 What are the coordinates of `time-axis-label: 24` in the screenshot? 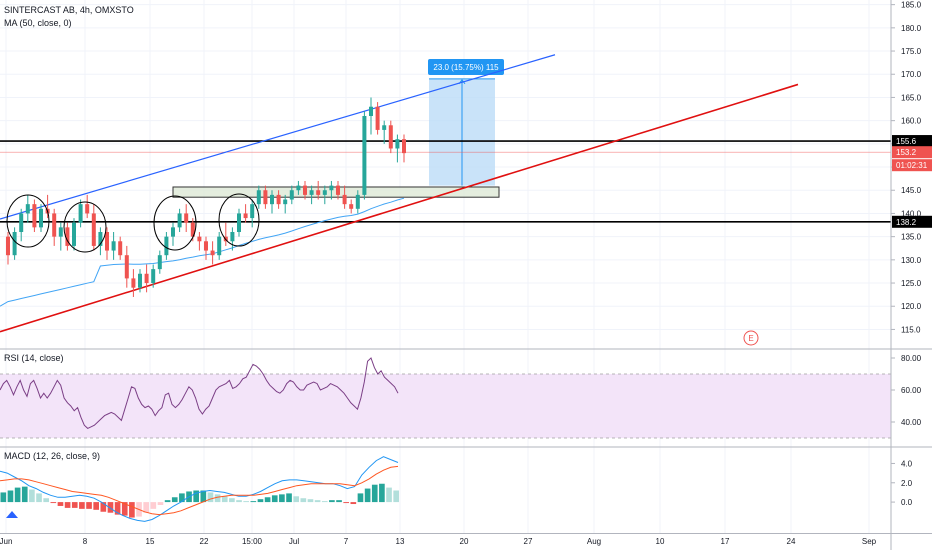 It's located at (791, 541).